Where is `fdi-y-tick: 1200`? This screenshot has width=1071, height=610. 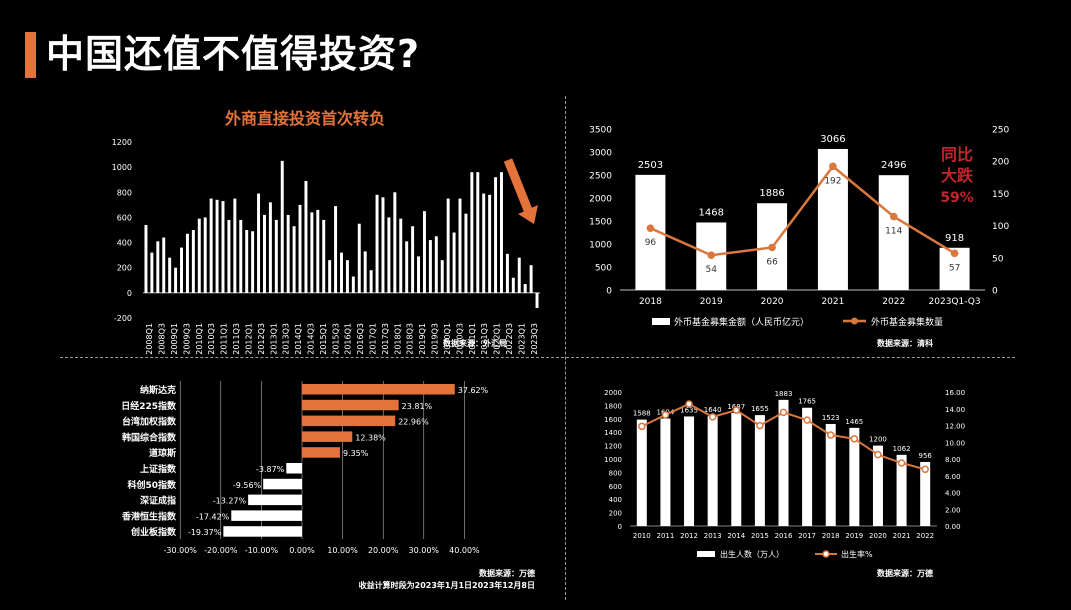 fdi-y-tick: 1200 is located at coordinates (122, 142).